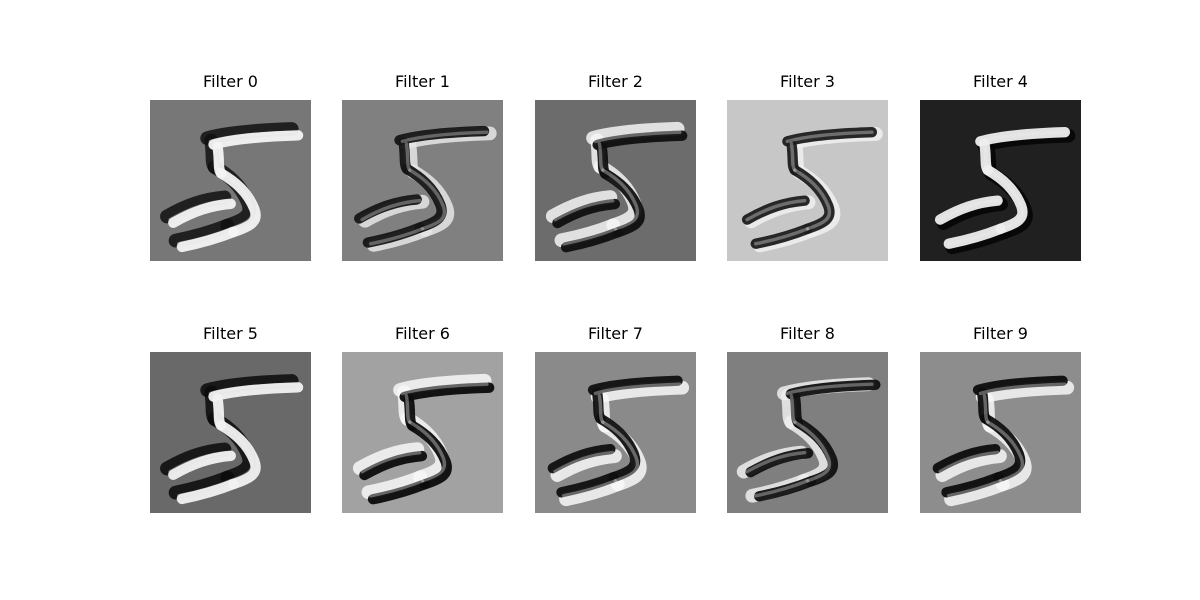 The image size is (1200, 600). Describe the element at coordinates (807, 333) in the screenshot. I see `panel-title: Filter 8` at that location.